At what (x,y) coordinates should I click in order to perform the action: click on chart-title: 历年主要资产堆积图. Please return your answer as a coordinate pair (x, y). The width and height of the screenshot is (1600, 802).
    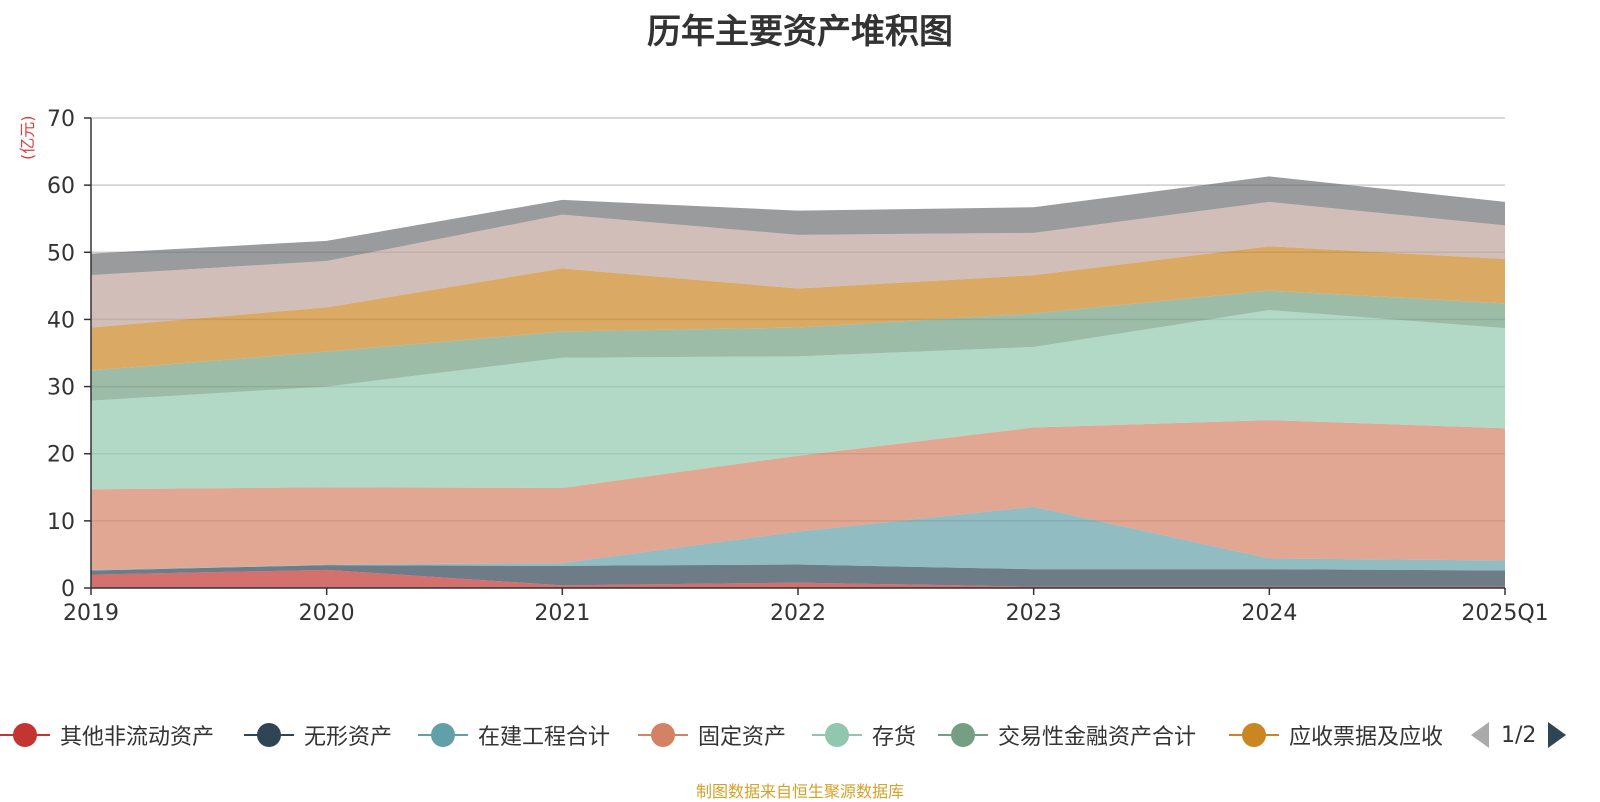
    Looking at the image, I should click on (800, 32).